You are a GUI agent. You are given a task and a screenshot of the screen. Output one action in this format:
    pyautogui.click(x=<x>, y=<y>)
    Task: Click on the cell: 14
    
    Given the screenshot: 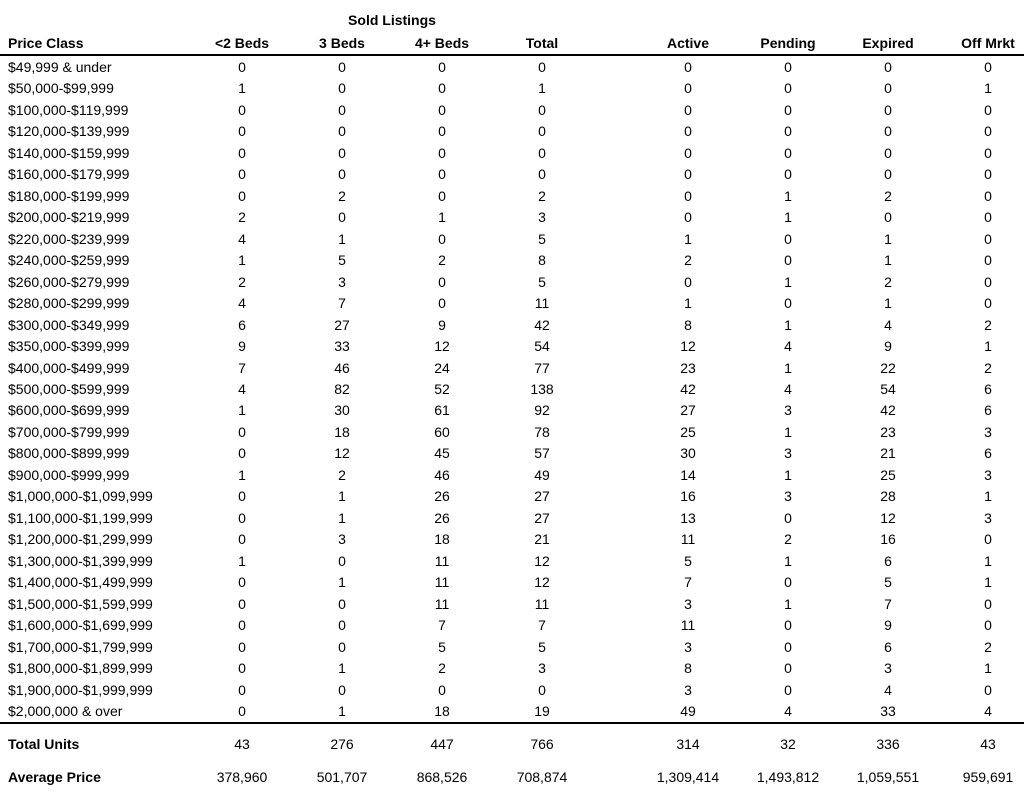 What is the action you would take?
    pyautogui.click(x=688, y=474)
    